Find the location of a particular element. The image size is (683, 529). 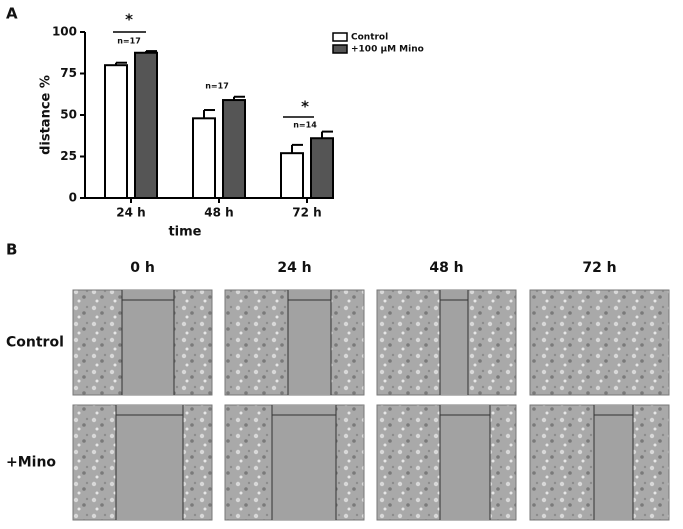

panel-label: A is located at coordinates (12, 14).